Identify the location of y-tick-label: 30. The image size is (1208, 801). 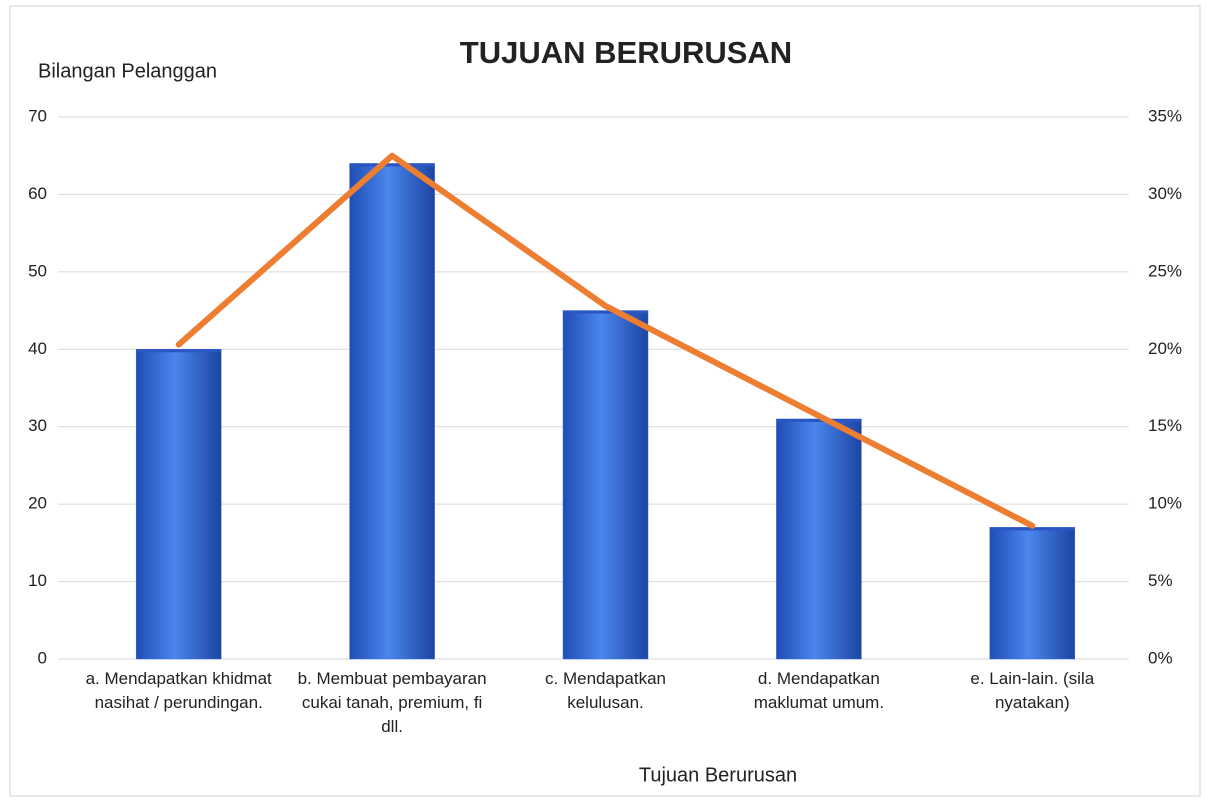
(37, 425).